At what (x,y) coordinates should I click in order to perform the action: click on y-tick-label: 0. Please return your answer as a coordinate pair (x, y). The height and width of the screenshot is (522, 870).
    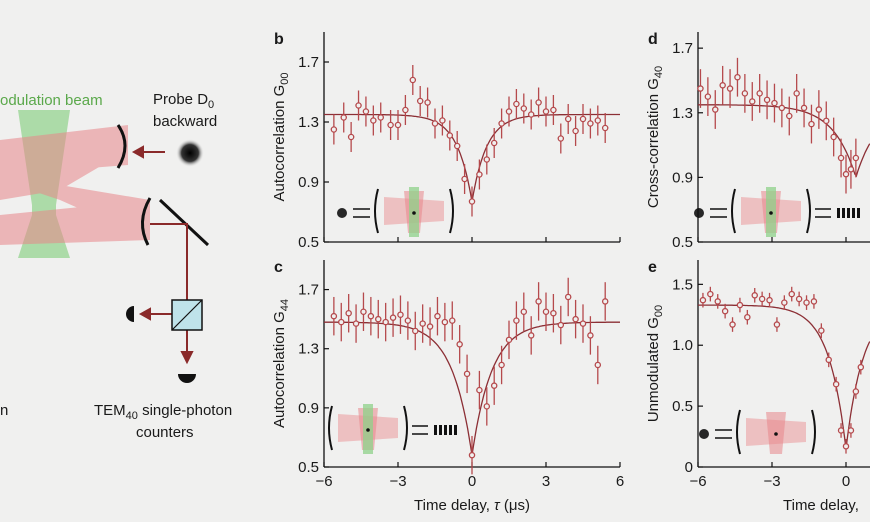
    Looking at the image, I should click on (689, 467).